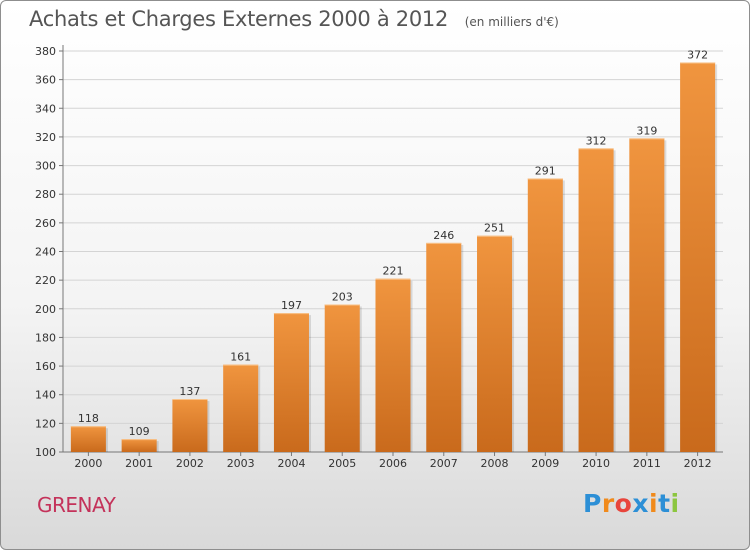  Describe the element at coordinates (291, 463) in the screenshot. I see `x-tick-label: 2004` at that location.